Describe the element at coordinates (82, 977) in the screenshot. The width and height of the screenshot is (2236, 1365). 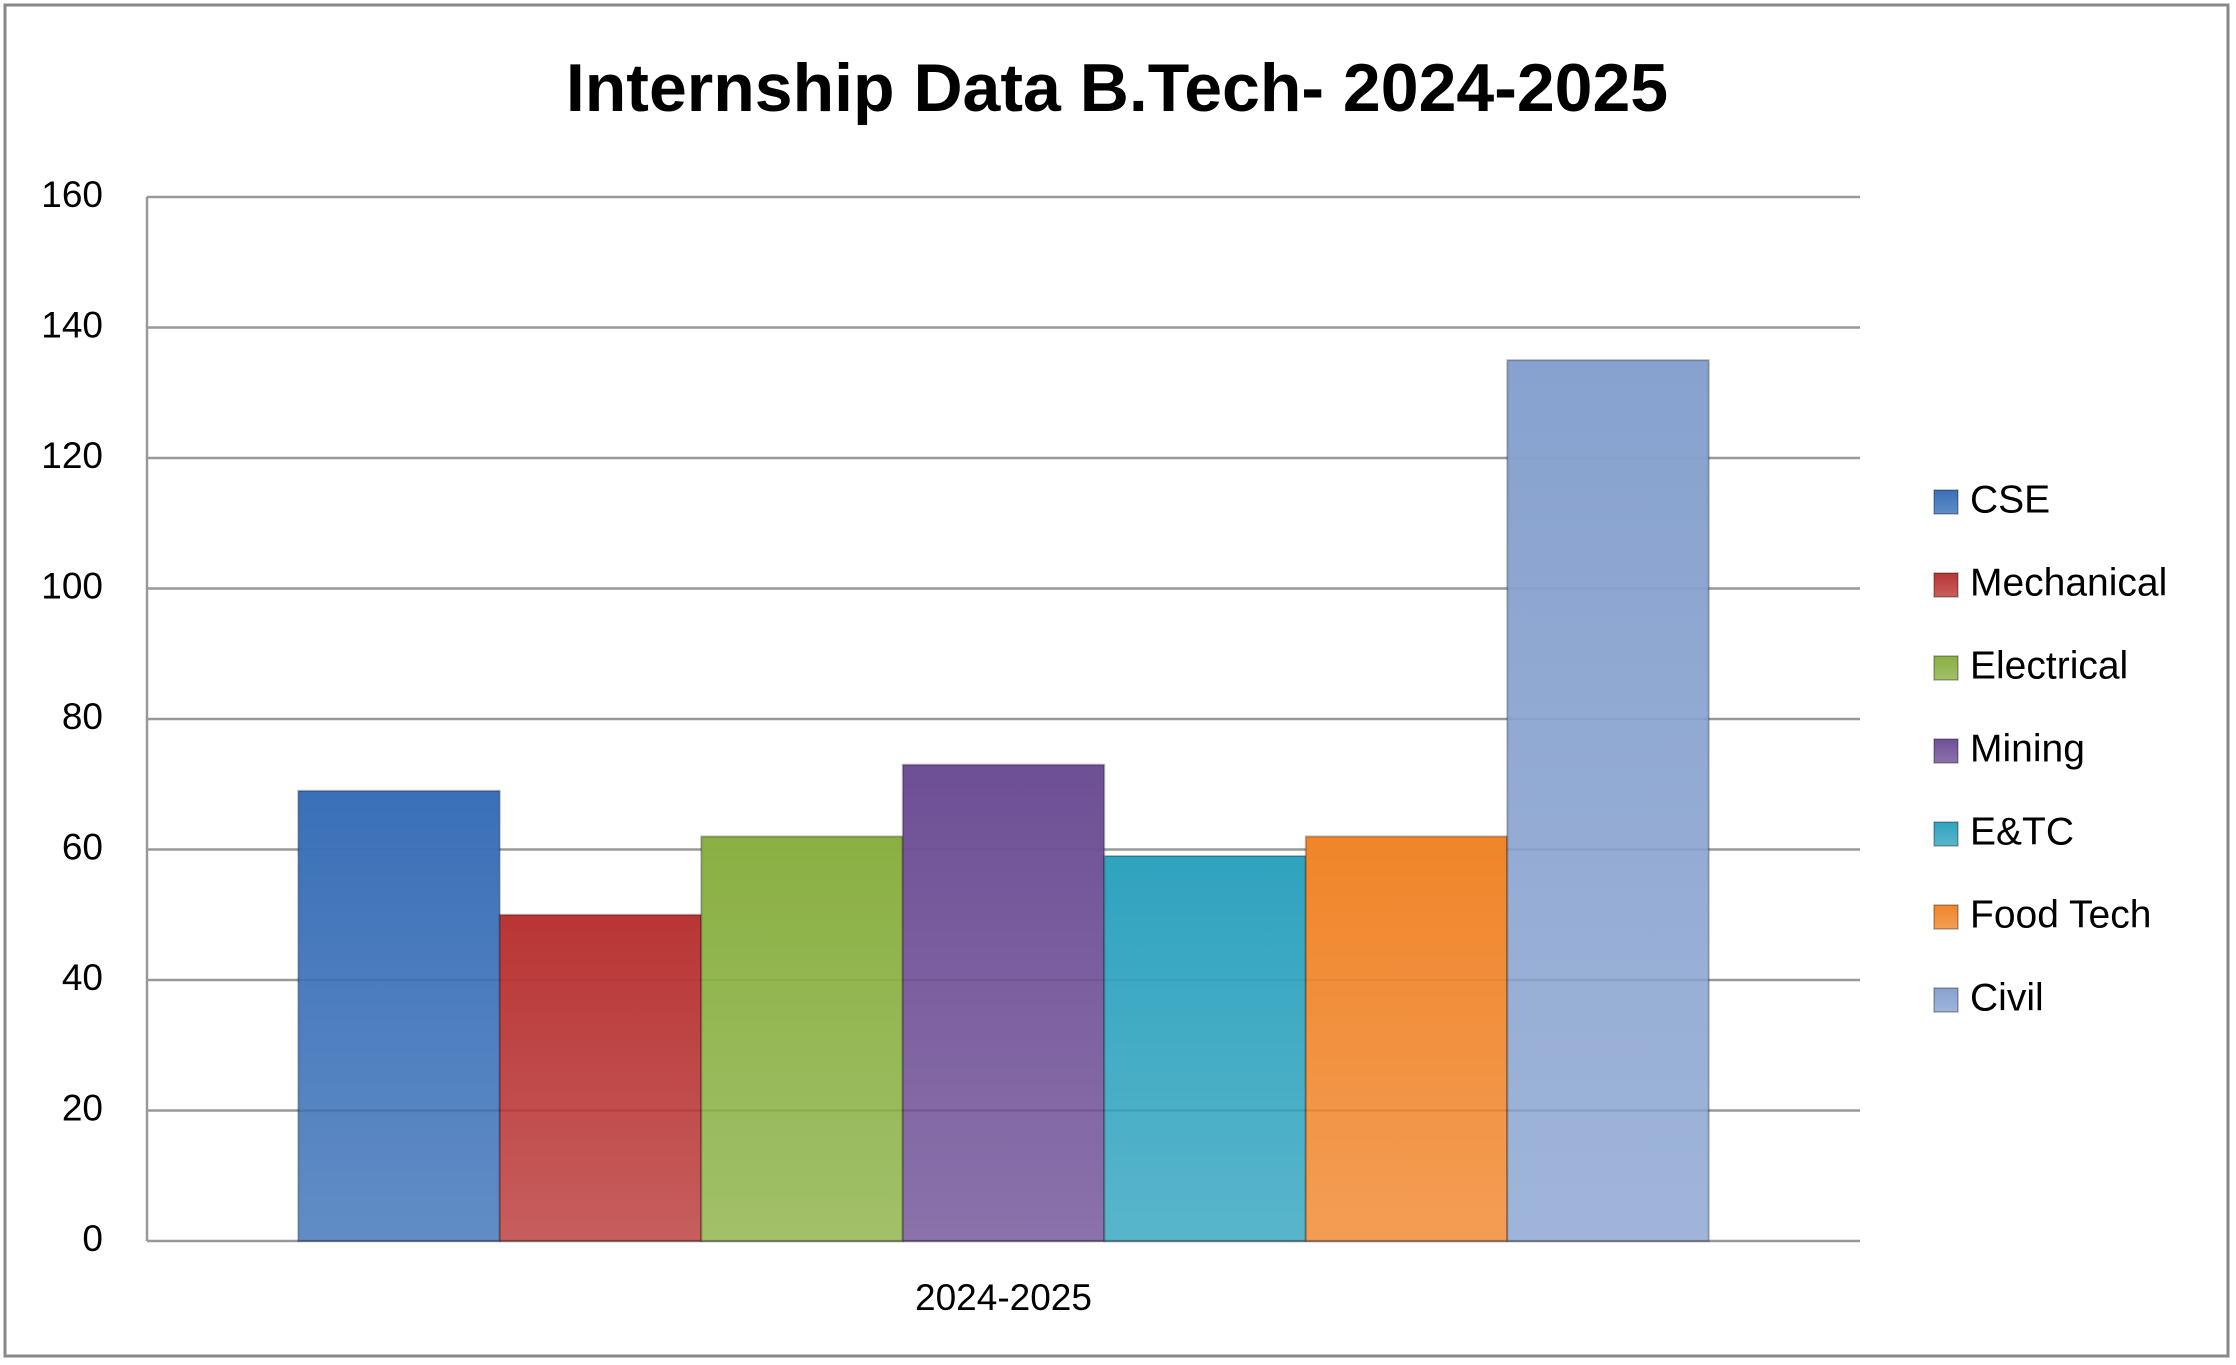
I see `y-tick-label: 40` at that location.